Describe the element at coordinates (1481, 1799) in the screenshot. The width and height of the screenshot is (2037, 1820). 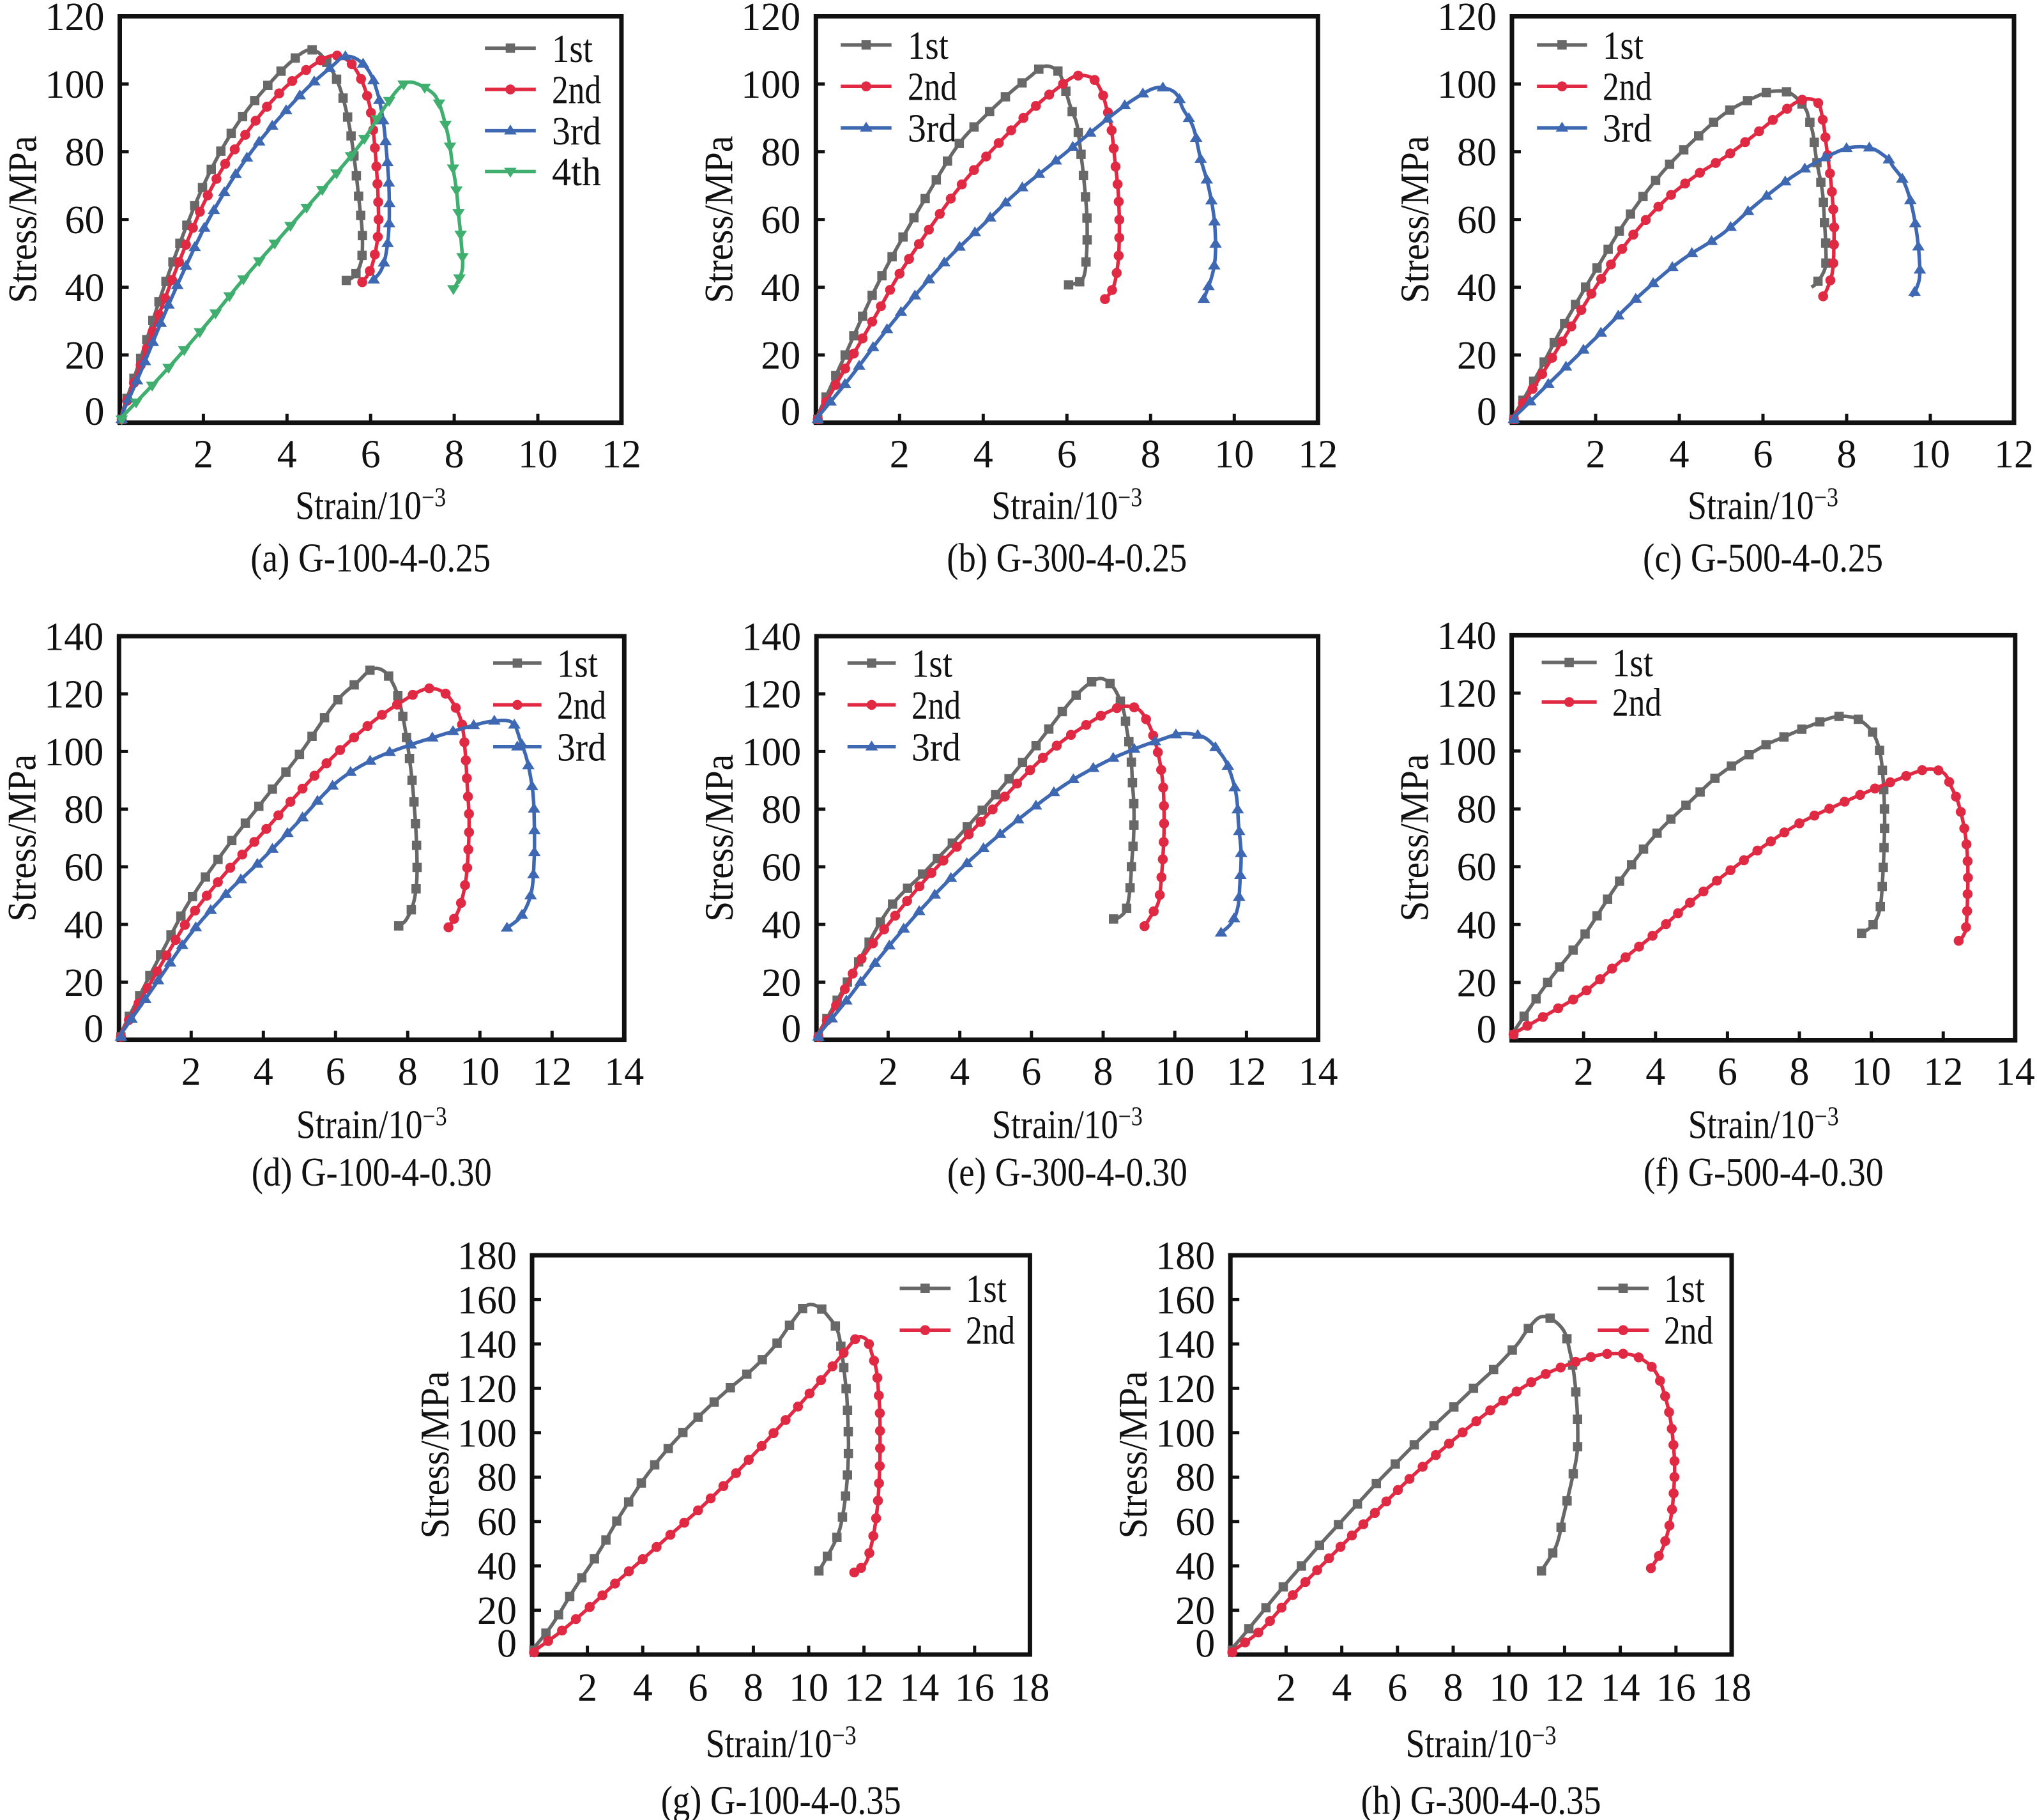
I see `svg-text: (h) G-300-4-0.35` at that location.